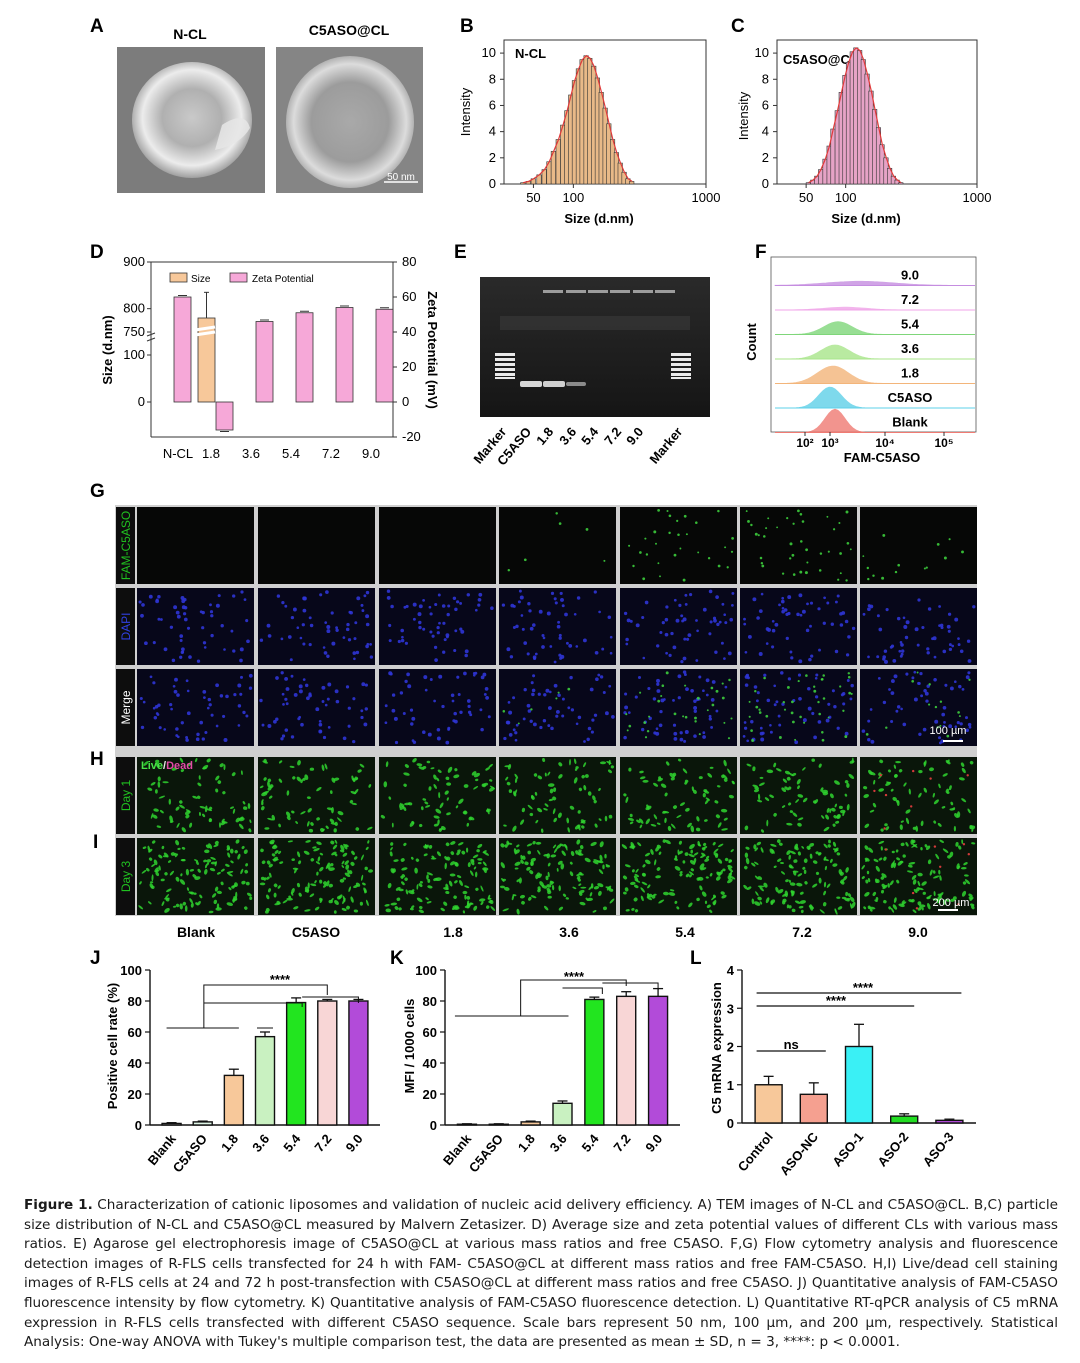 The width and height of the screenshot is (1080, 1363). Describe the element at coordinates (224, 416) in the screenshot. I see `zeta-bar` at that location.